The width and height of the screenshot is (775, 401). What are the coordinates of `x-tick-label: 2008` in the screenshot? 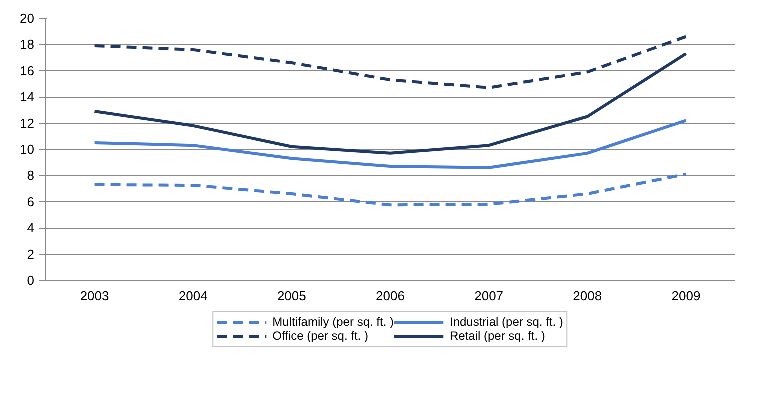 It's located at (587, 296).